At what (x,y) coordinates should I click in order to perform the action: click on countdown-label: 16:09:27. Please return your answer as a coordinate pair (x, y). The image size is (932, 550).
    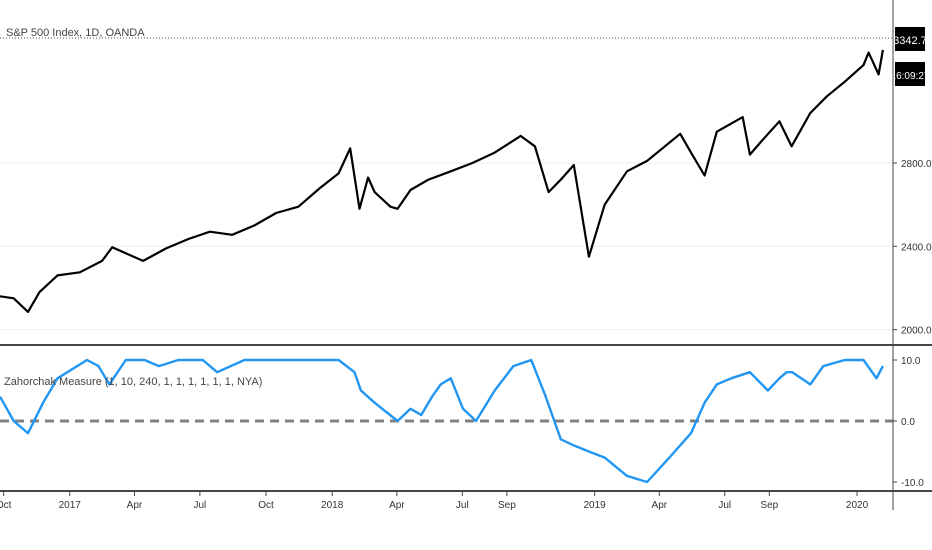
    Looking at the image, I should click on (910, 76).